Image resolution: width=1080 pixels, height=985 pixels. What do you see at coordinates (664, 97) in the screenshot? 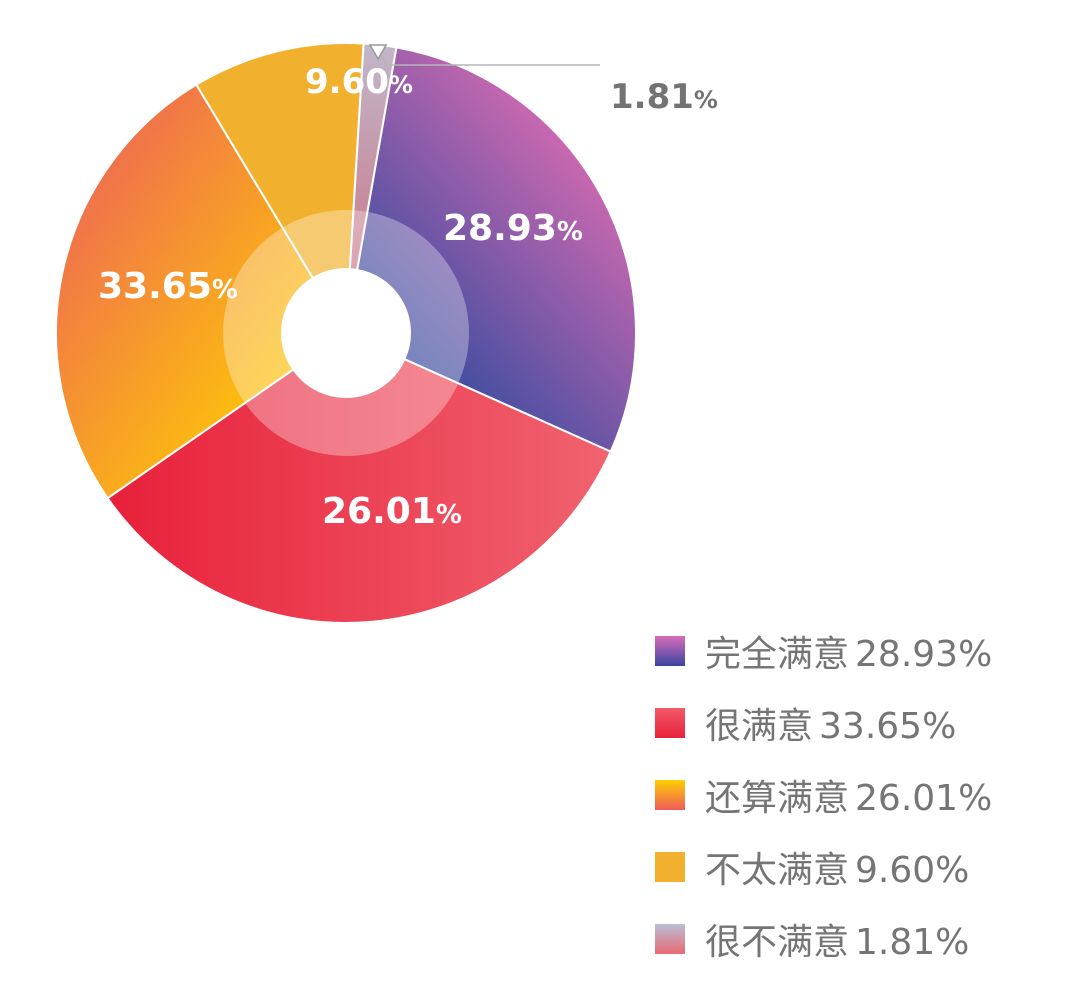
I see `slice-label-very-dissatisfied: 1.81%` at bounding box center [664, 97].